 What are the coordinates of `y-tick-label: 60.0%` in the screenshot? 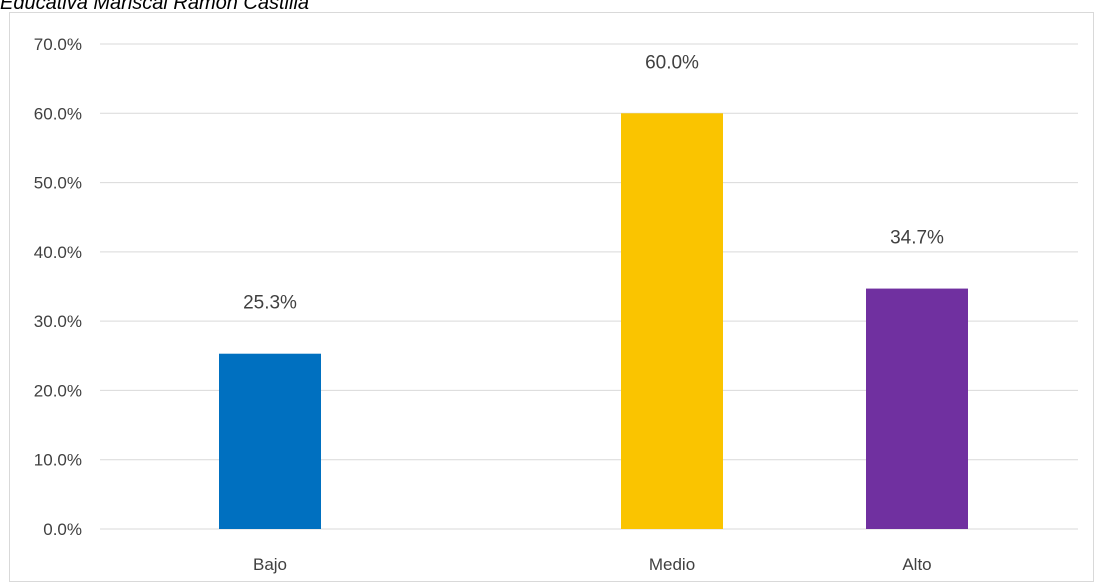 It's located at (58, 113).